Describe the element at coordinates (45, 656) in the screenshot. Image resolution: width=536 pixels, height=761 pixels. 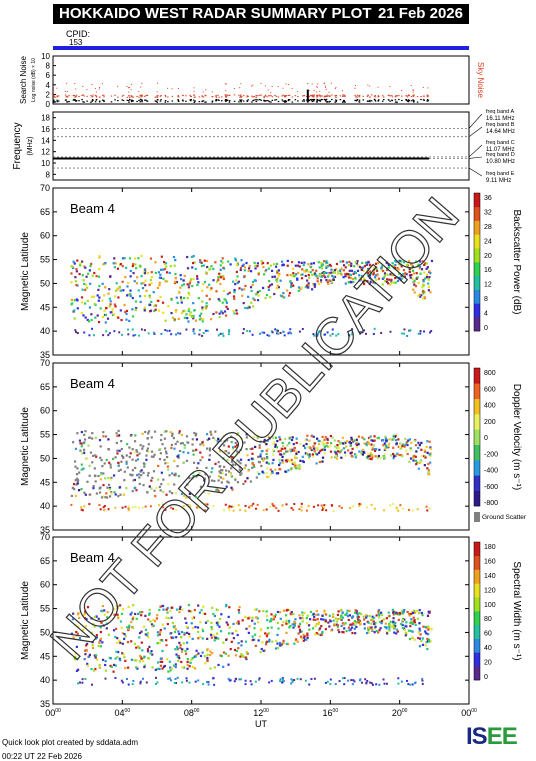
I see `lat-tick-label: 45` at that location.